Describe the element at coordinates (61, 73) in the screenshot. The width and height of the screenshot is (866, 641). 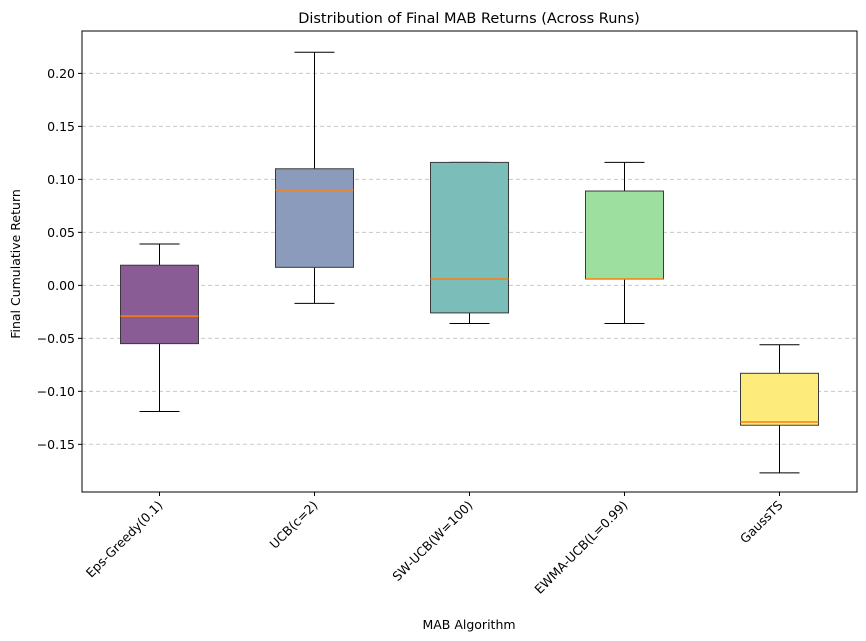
I see `y-tick-label: 0.20` at that location.